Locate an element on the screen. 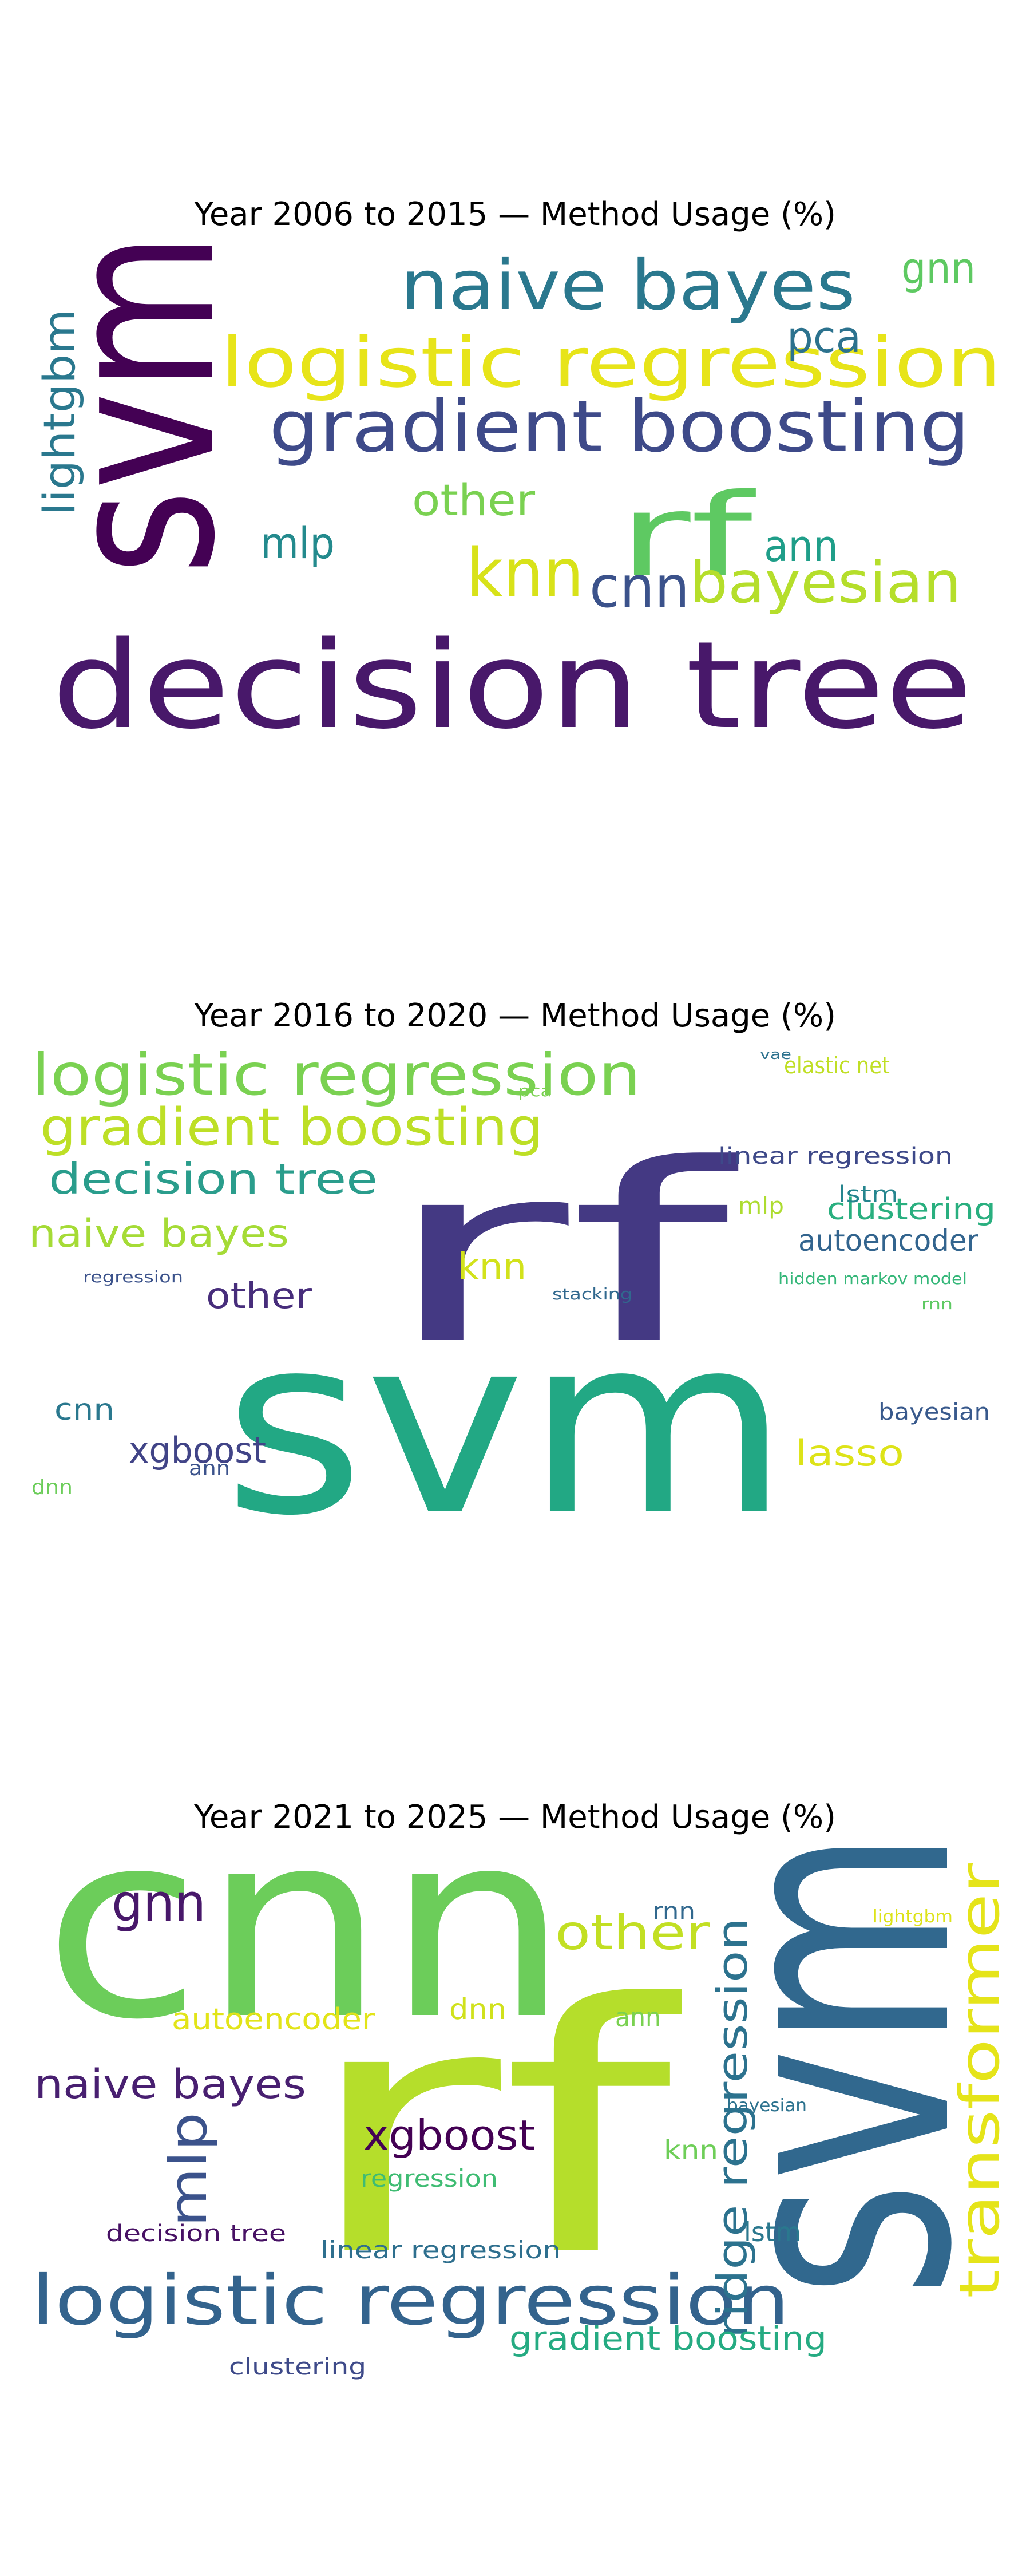 The height and width of the screenshot is (2576, 1030). word-elastic-net: elastic net is located at coordinates (837, 1066).